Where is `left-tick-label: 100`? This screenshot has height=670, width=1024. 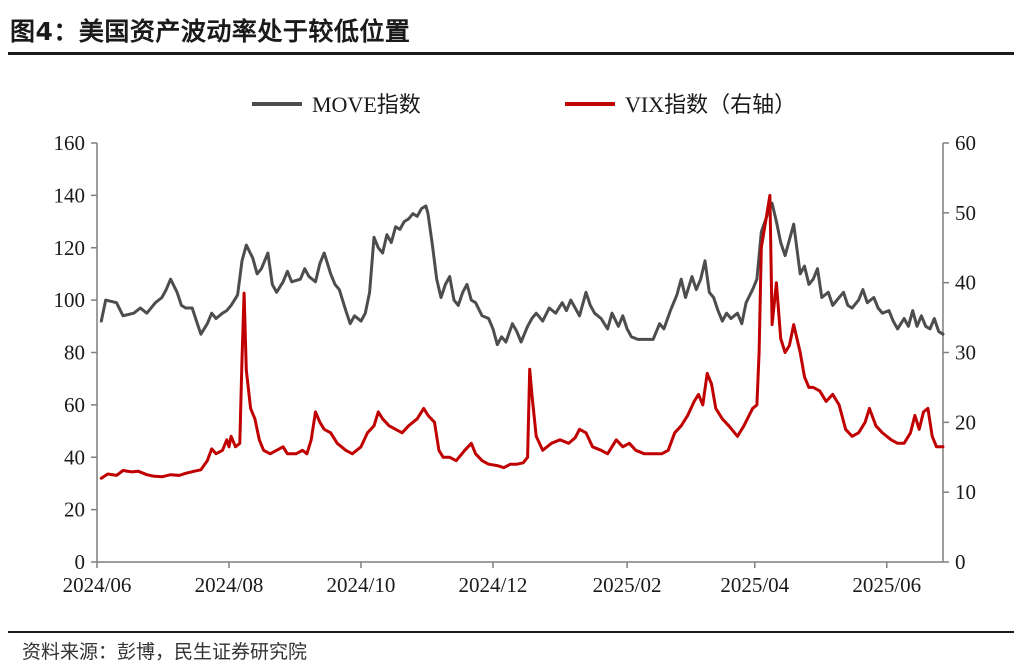
left-tick-label: 100 is located at coordinates (70, 300).